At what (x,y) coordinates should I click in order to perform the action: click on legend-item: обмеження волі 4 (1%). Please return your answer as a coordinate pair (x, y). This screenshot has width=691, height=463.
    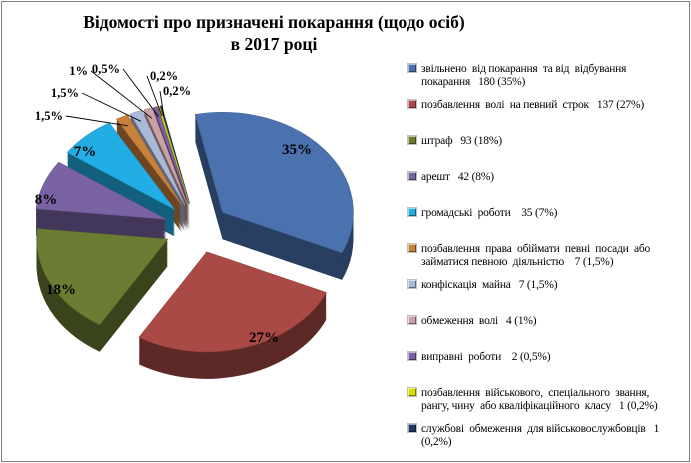
    Looking at the image, I should click on (539, 330).